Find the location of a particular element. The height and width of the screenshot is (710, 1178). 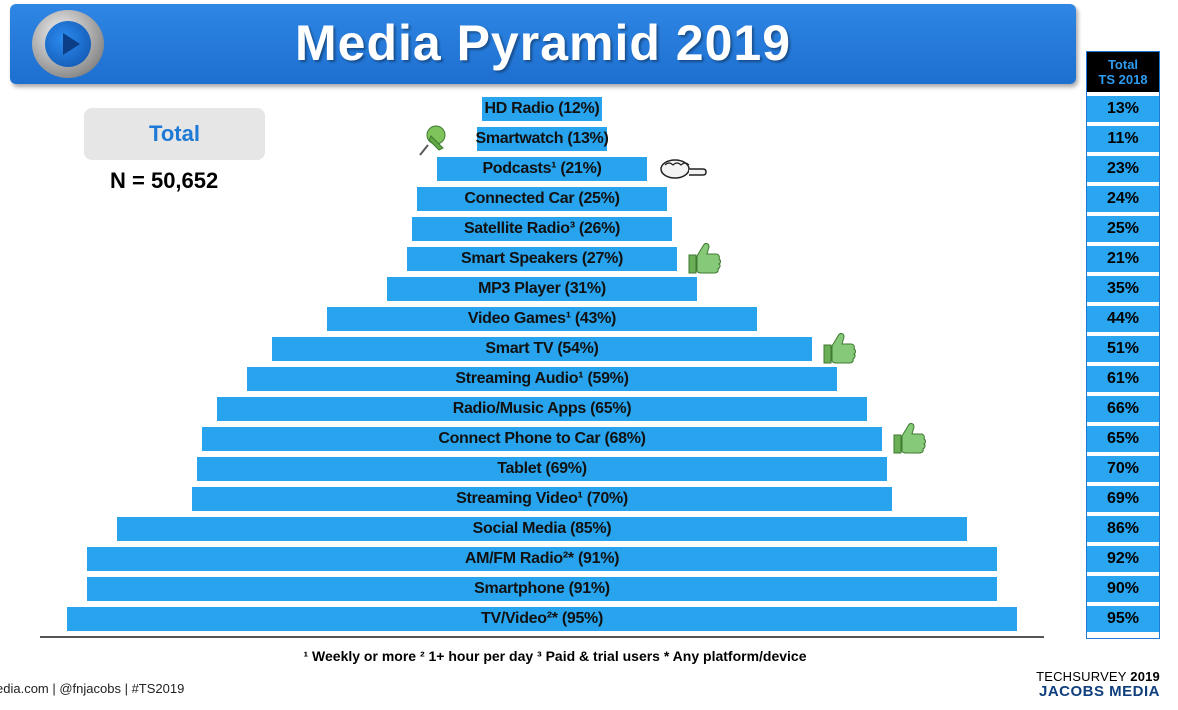

ts2018-value-cell: 95% is located at coordinates (1123, 619).